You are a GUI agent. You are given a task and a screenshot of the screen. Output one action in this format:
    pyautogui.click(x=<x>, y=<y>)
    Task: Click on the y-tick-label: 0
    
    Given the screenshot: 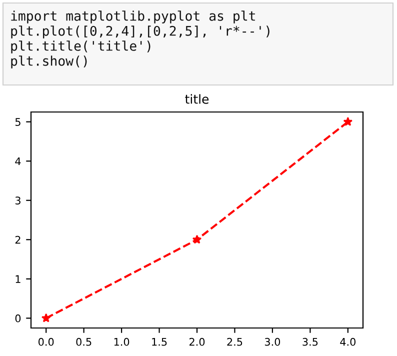 What is the action you would take?
    pyautogui.click(x=18, y=318)
    